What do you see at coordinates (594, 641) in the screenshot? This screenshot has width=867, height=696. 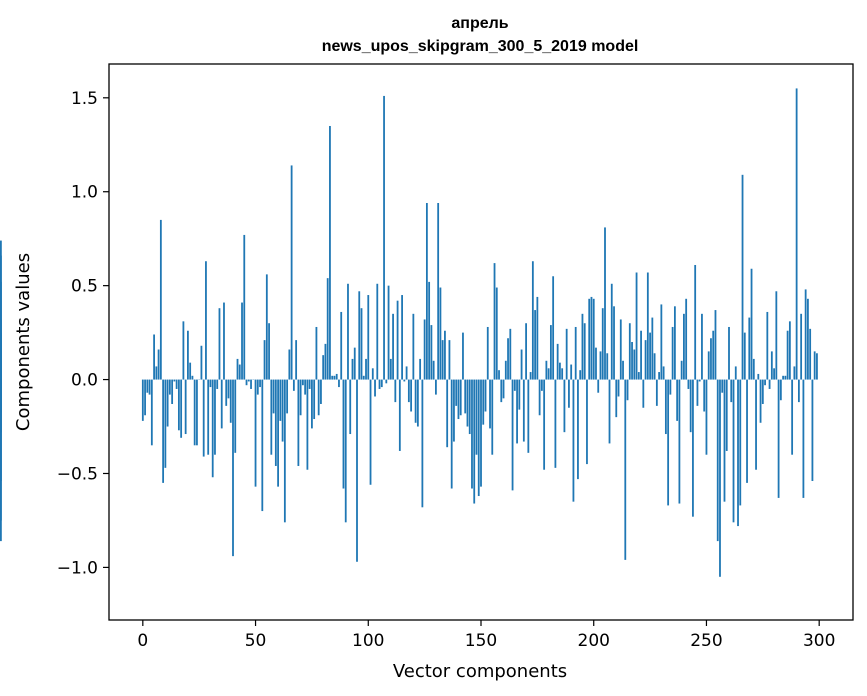 I see `x-tick-label: 200` at bounding box center [594, 641].